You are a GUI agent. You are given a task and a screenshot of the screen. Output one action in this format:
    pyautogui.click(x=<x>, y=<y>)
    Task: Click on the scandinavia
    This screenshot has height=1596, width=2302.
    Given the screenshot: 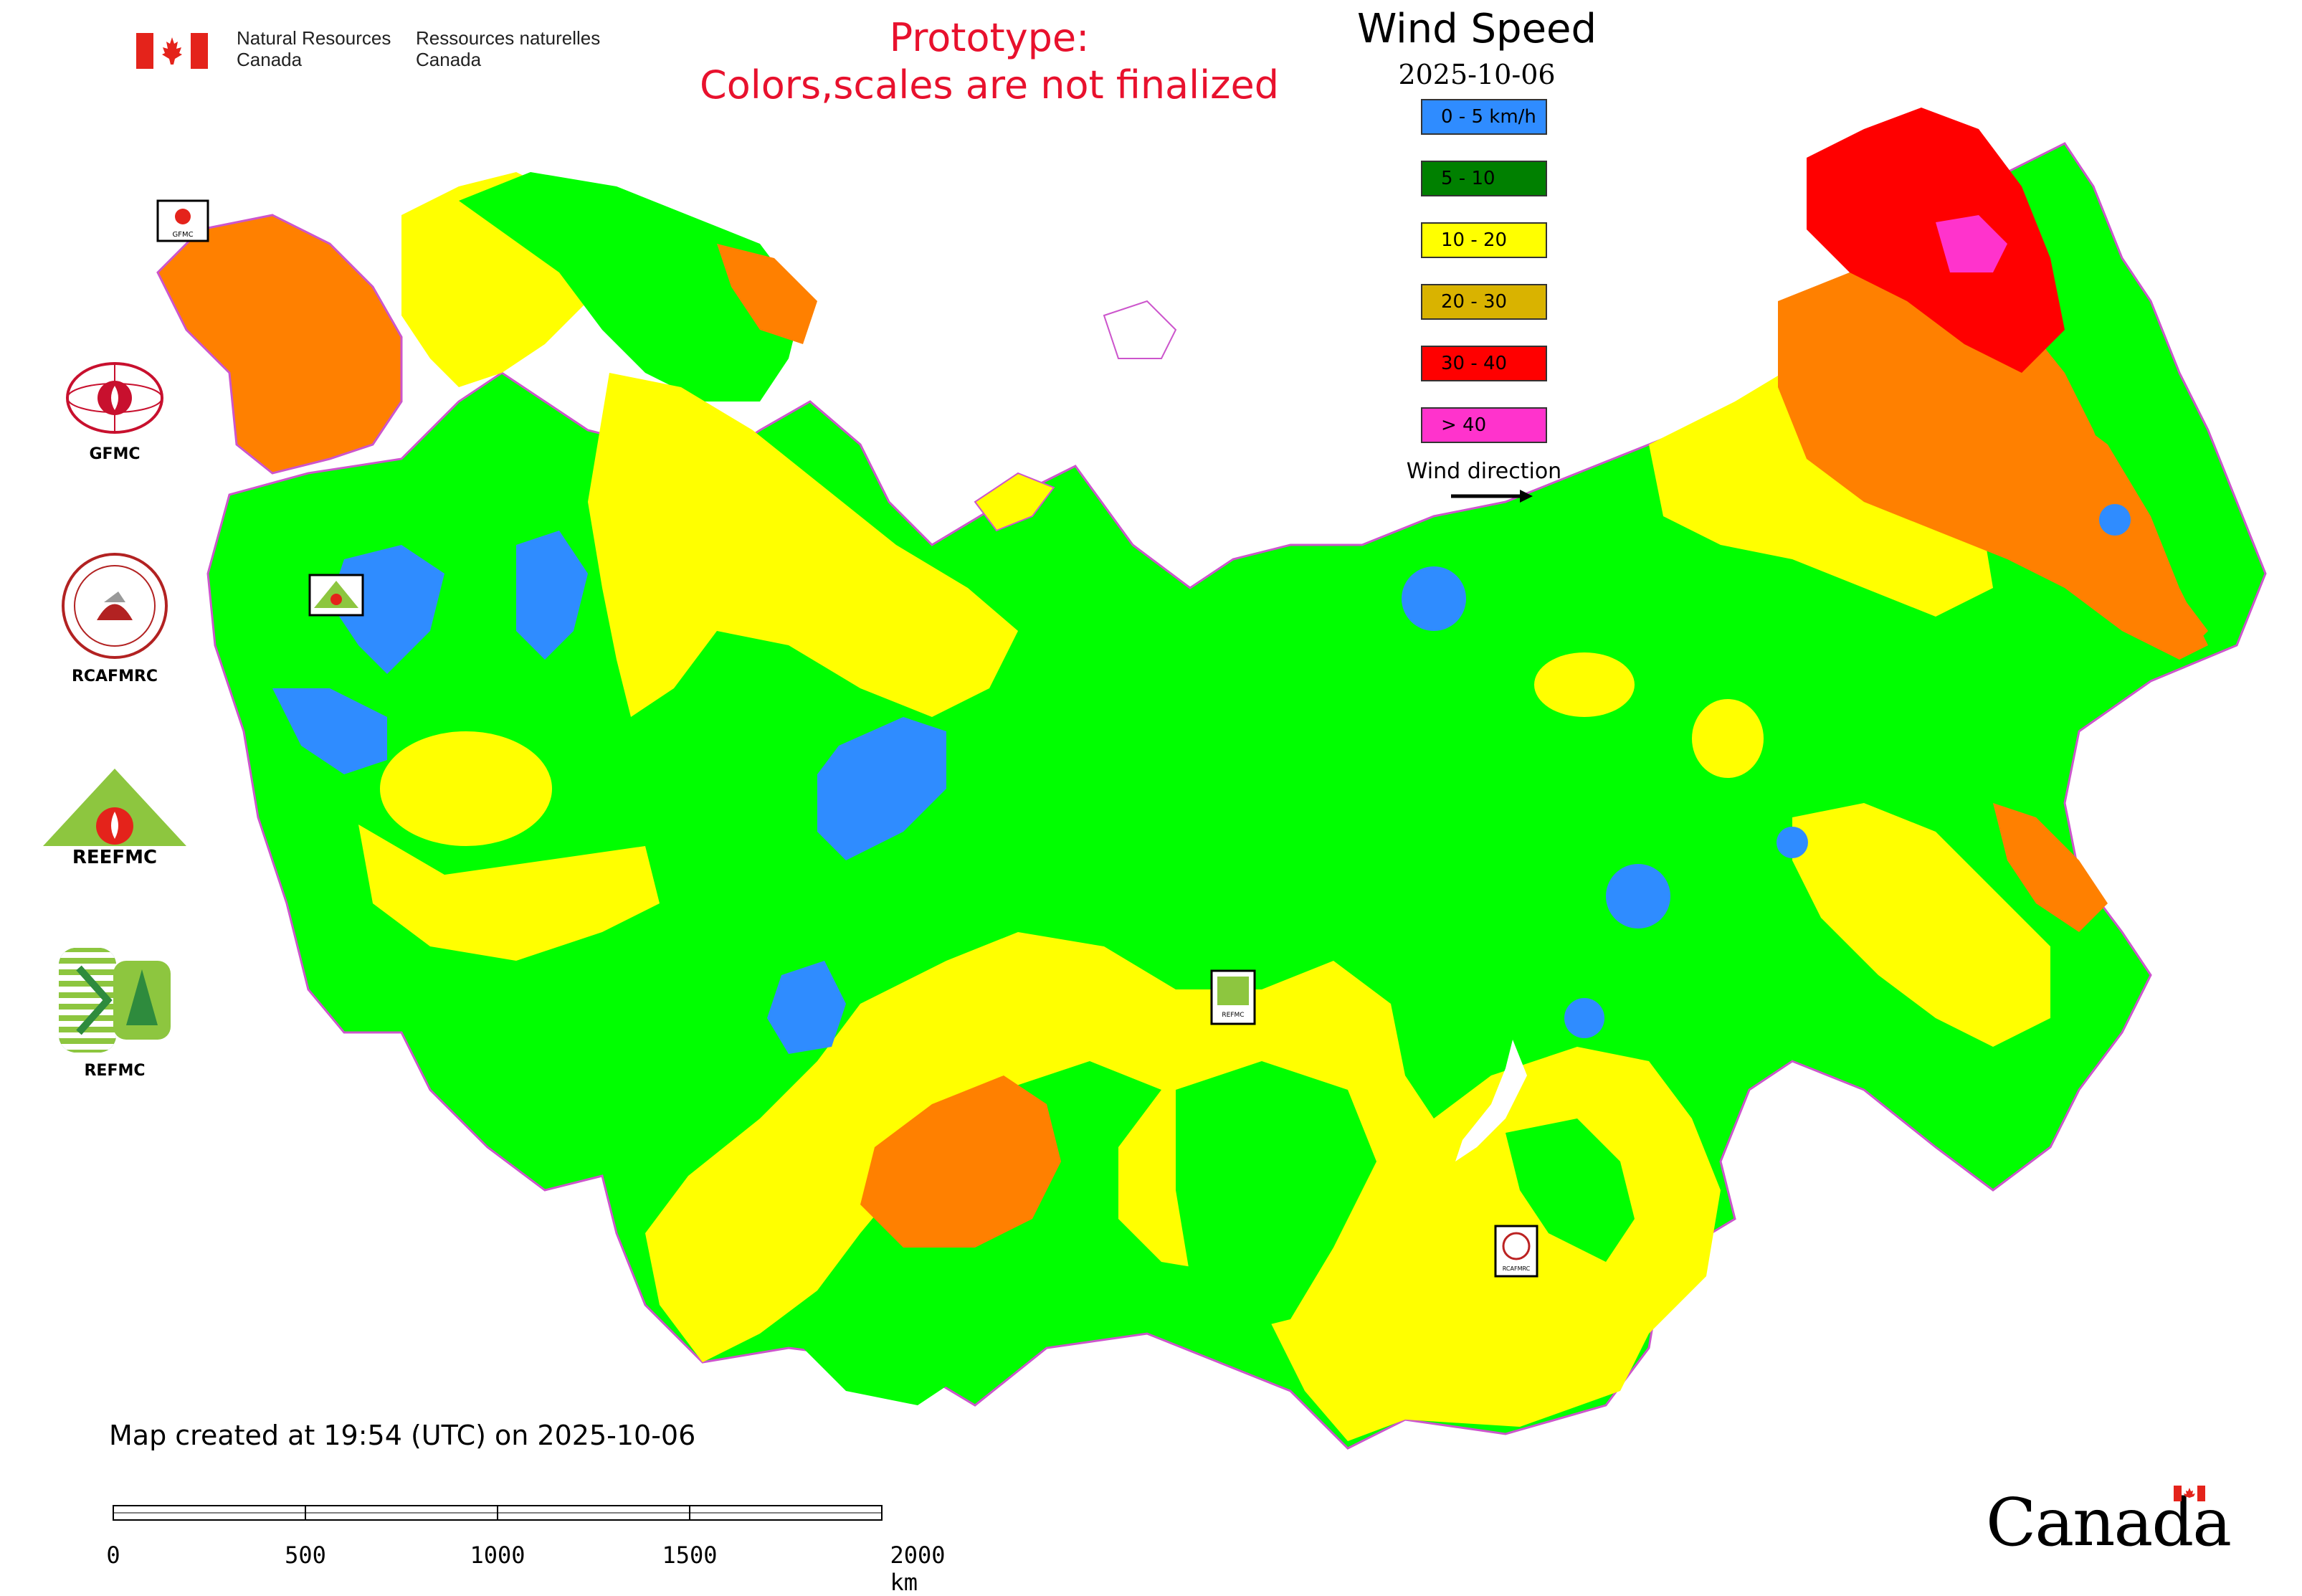 What is the action you would take?
    pyautogui.click(x=279, y=344)
    